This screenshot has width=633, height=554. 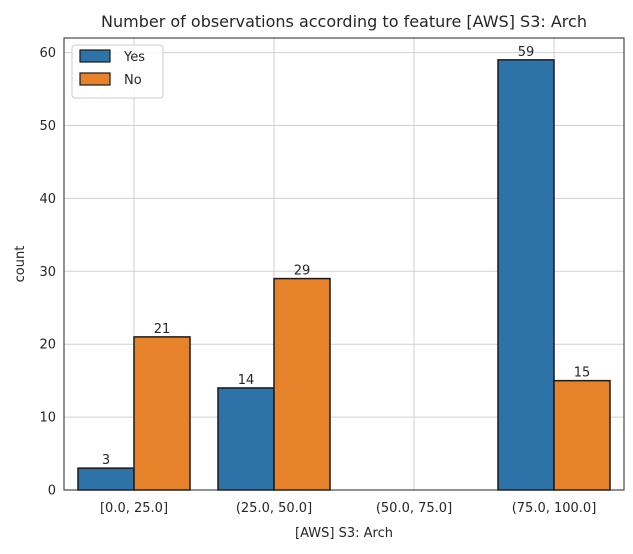 I want to click on y-tick-label: 10, so click(x=47, y=418).